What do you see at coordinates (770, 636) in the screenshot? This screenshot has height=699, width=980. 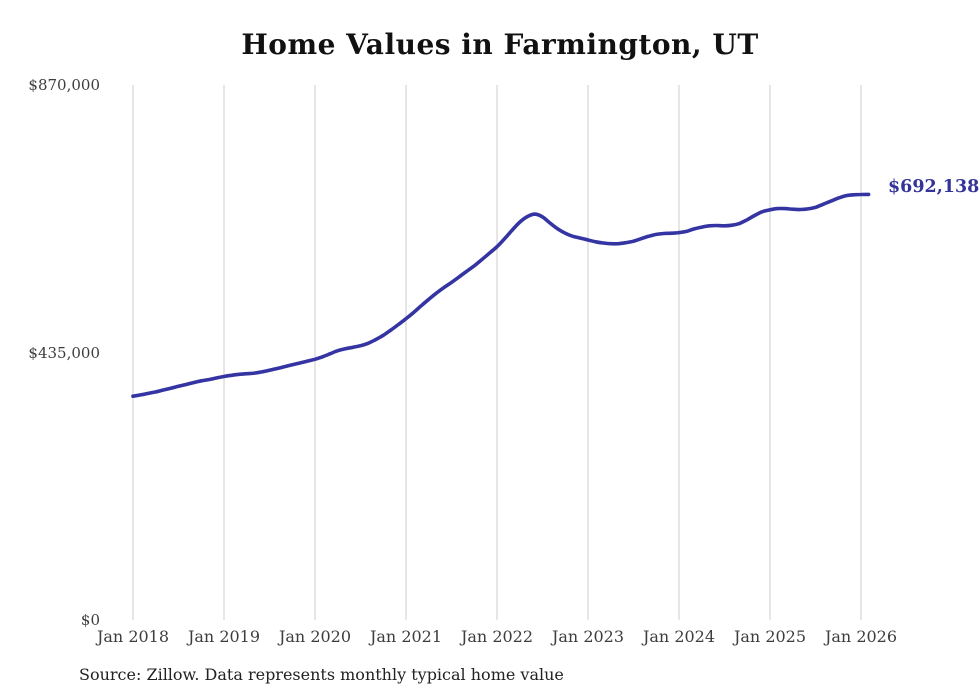 I see `x-tick-jan-2025: Jan 2025` at bounding box center [770, 636].